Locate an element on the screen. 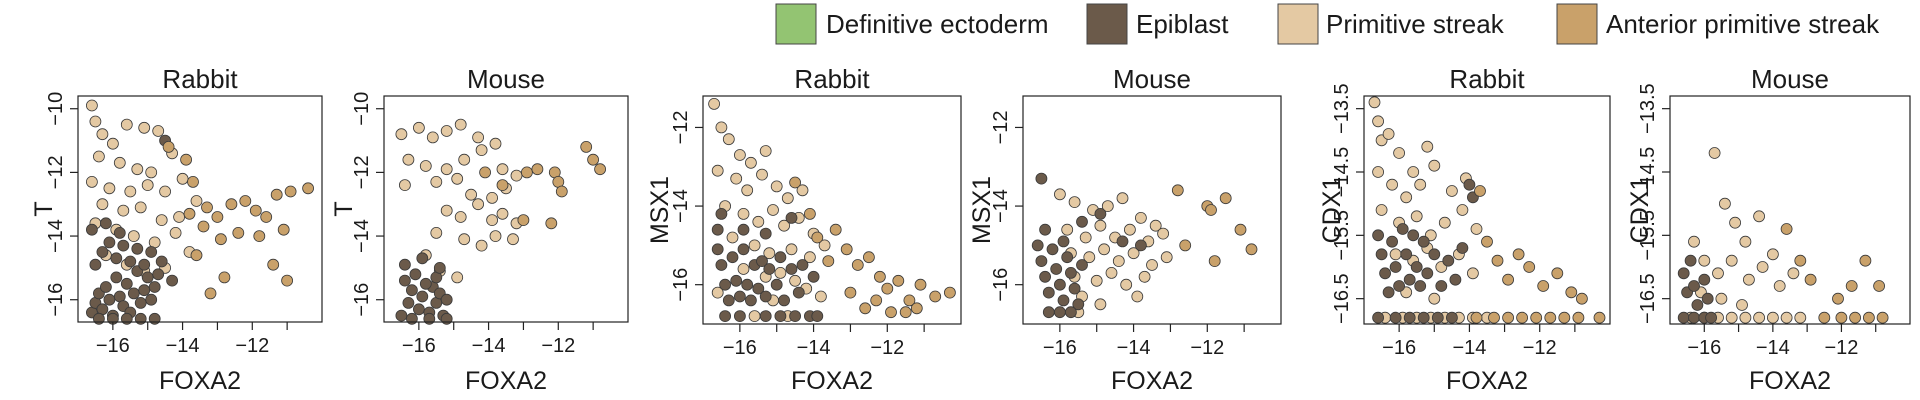 This screenshot has height=400, width=1920. panel-title: Mouse is located at coordinates (1152, 79).